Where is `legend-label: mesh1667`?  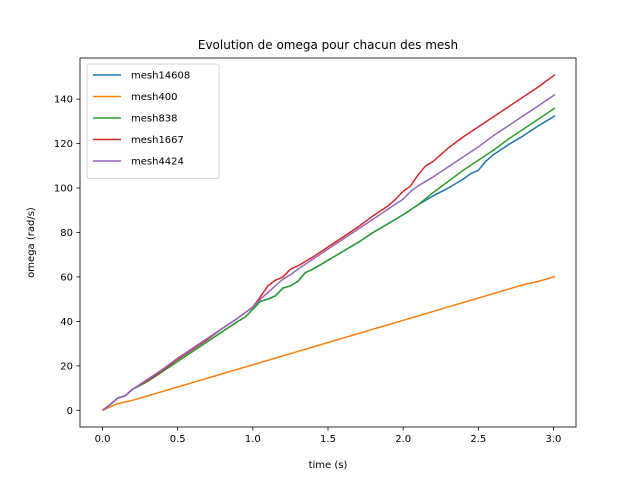
legend-label: mesh1667 is located at coordinates (157, 140).